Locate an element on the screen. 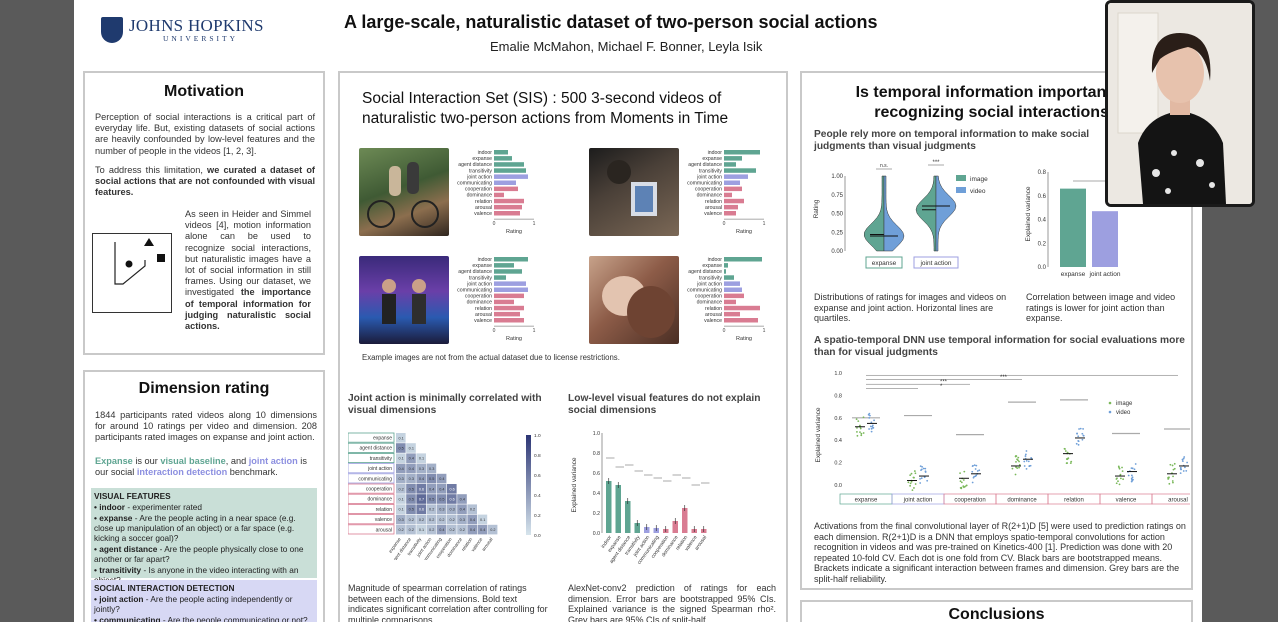 The image size is (1278, 622). y-tick: 0.2 is located at coordinates (1042, 244).